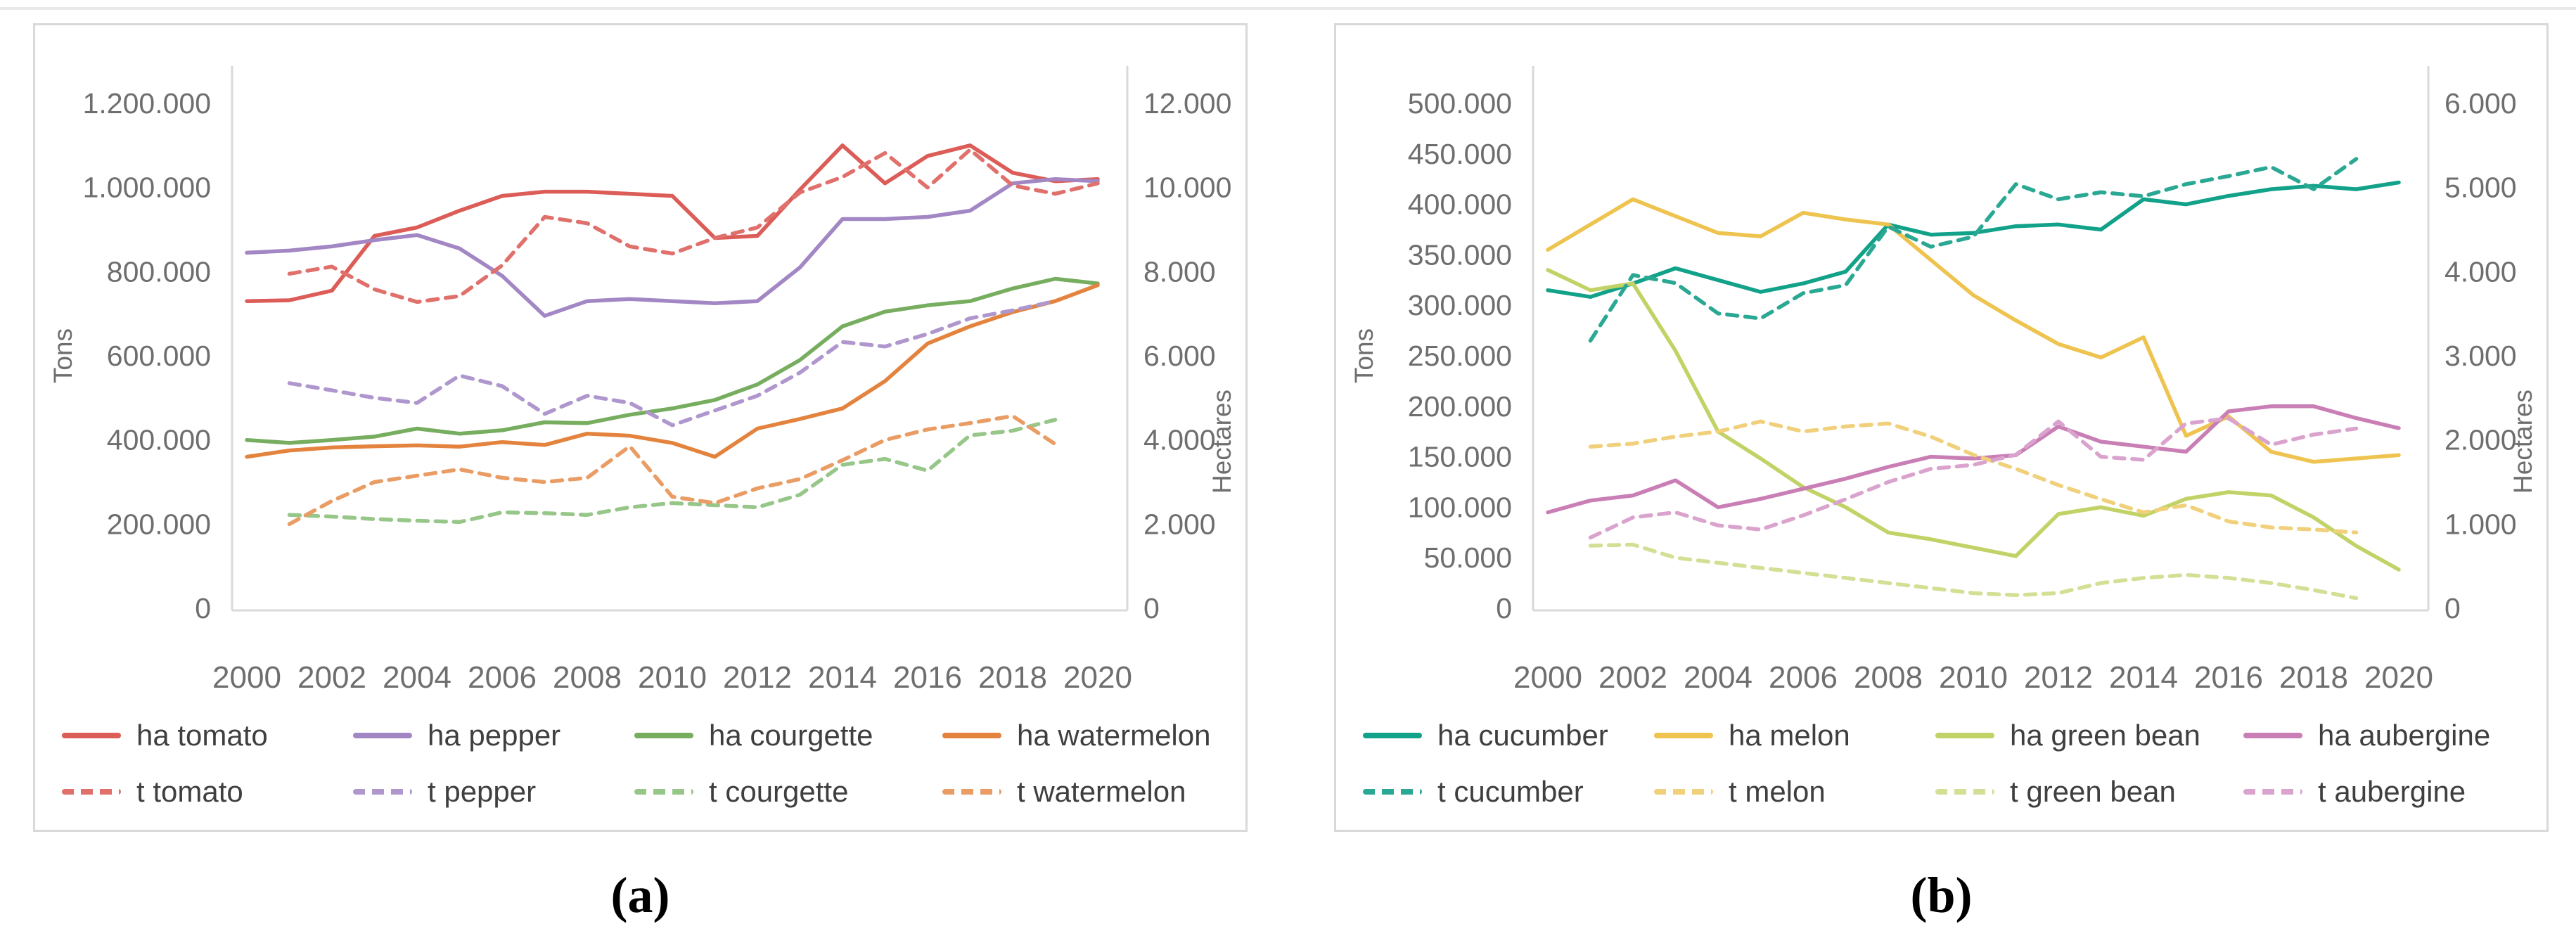 This screenshot has height=950, width=2576. Describe the element at coordinates (2480, 188) in the screenshot. I see `y-axis-right-tick-label: 5.000` at that location.